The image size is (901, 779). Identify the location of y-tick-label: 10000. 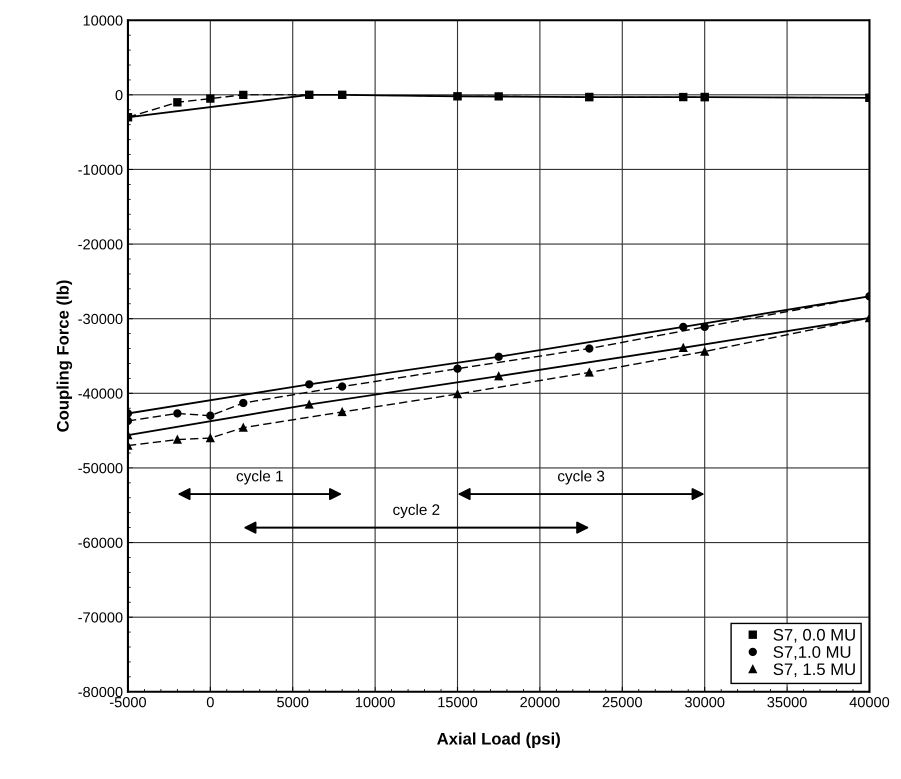
(103, 20).